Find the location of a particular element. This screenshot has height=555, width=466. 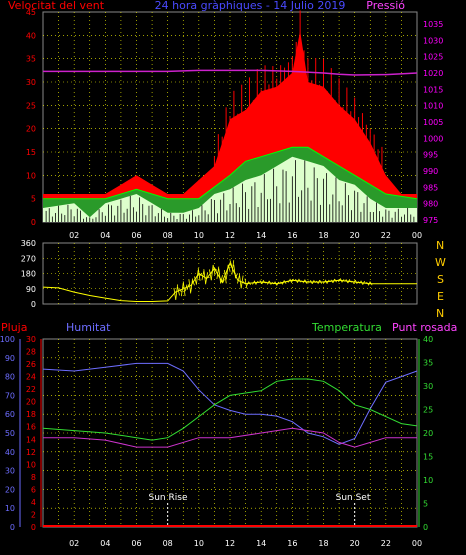

temperature-title: Temperatura is located at coordinates (346, 327).